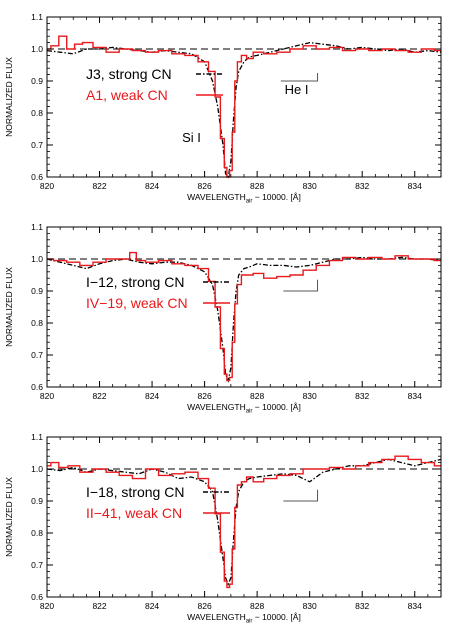 The image size is (455, 635). I want to click on legend-label-weak: II−41, weak CN, so click(134, 513).